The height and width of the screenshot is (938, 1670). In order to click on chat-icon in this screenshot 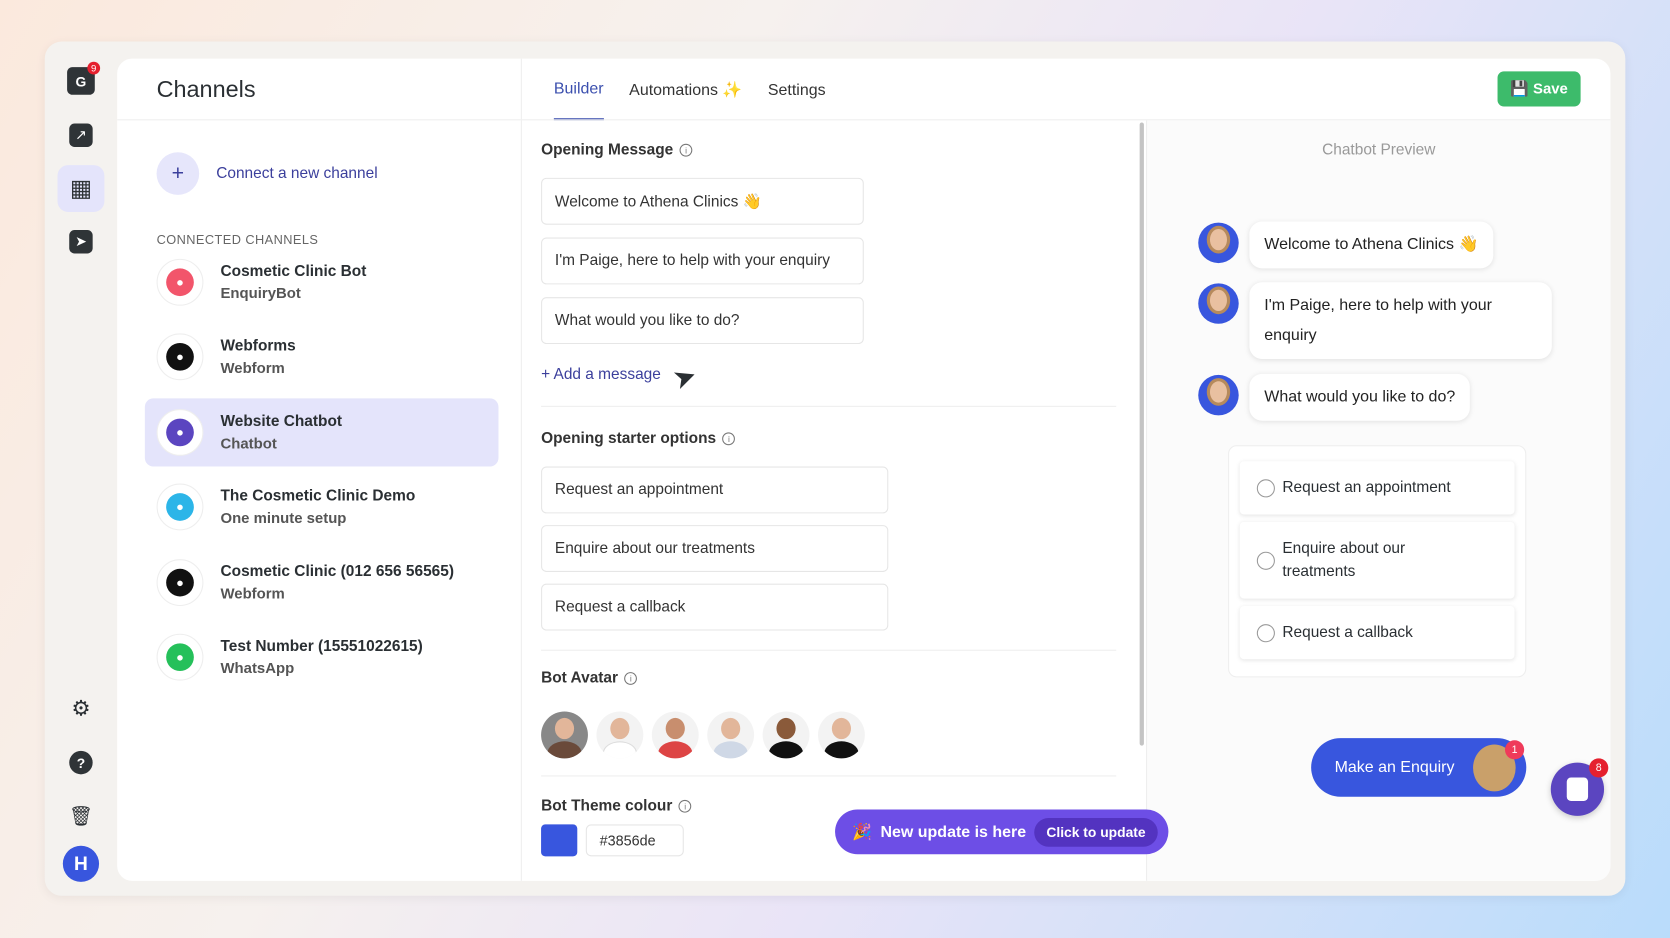, I will do `click(1577, 789)`.